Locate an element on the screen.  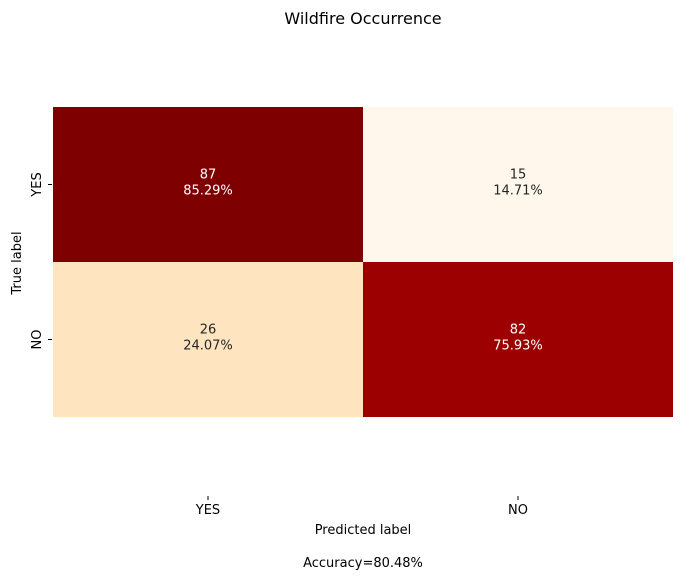
accuracy-footer: Accuracy=80.48% is located at coordinates (363, 563).